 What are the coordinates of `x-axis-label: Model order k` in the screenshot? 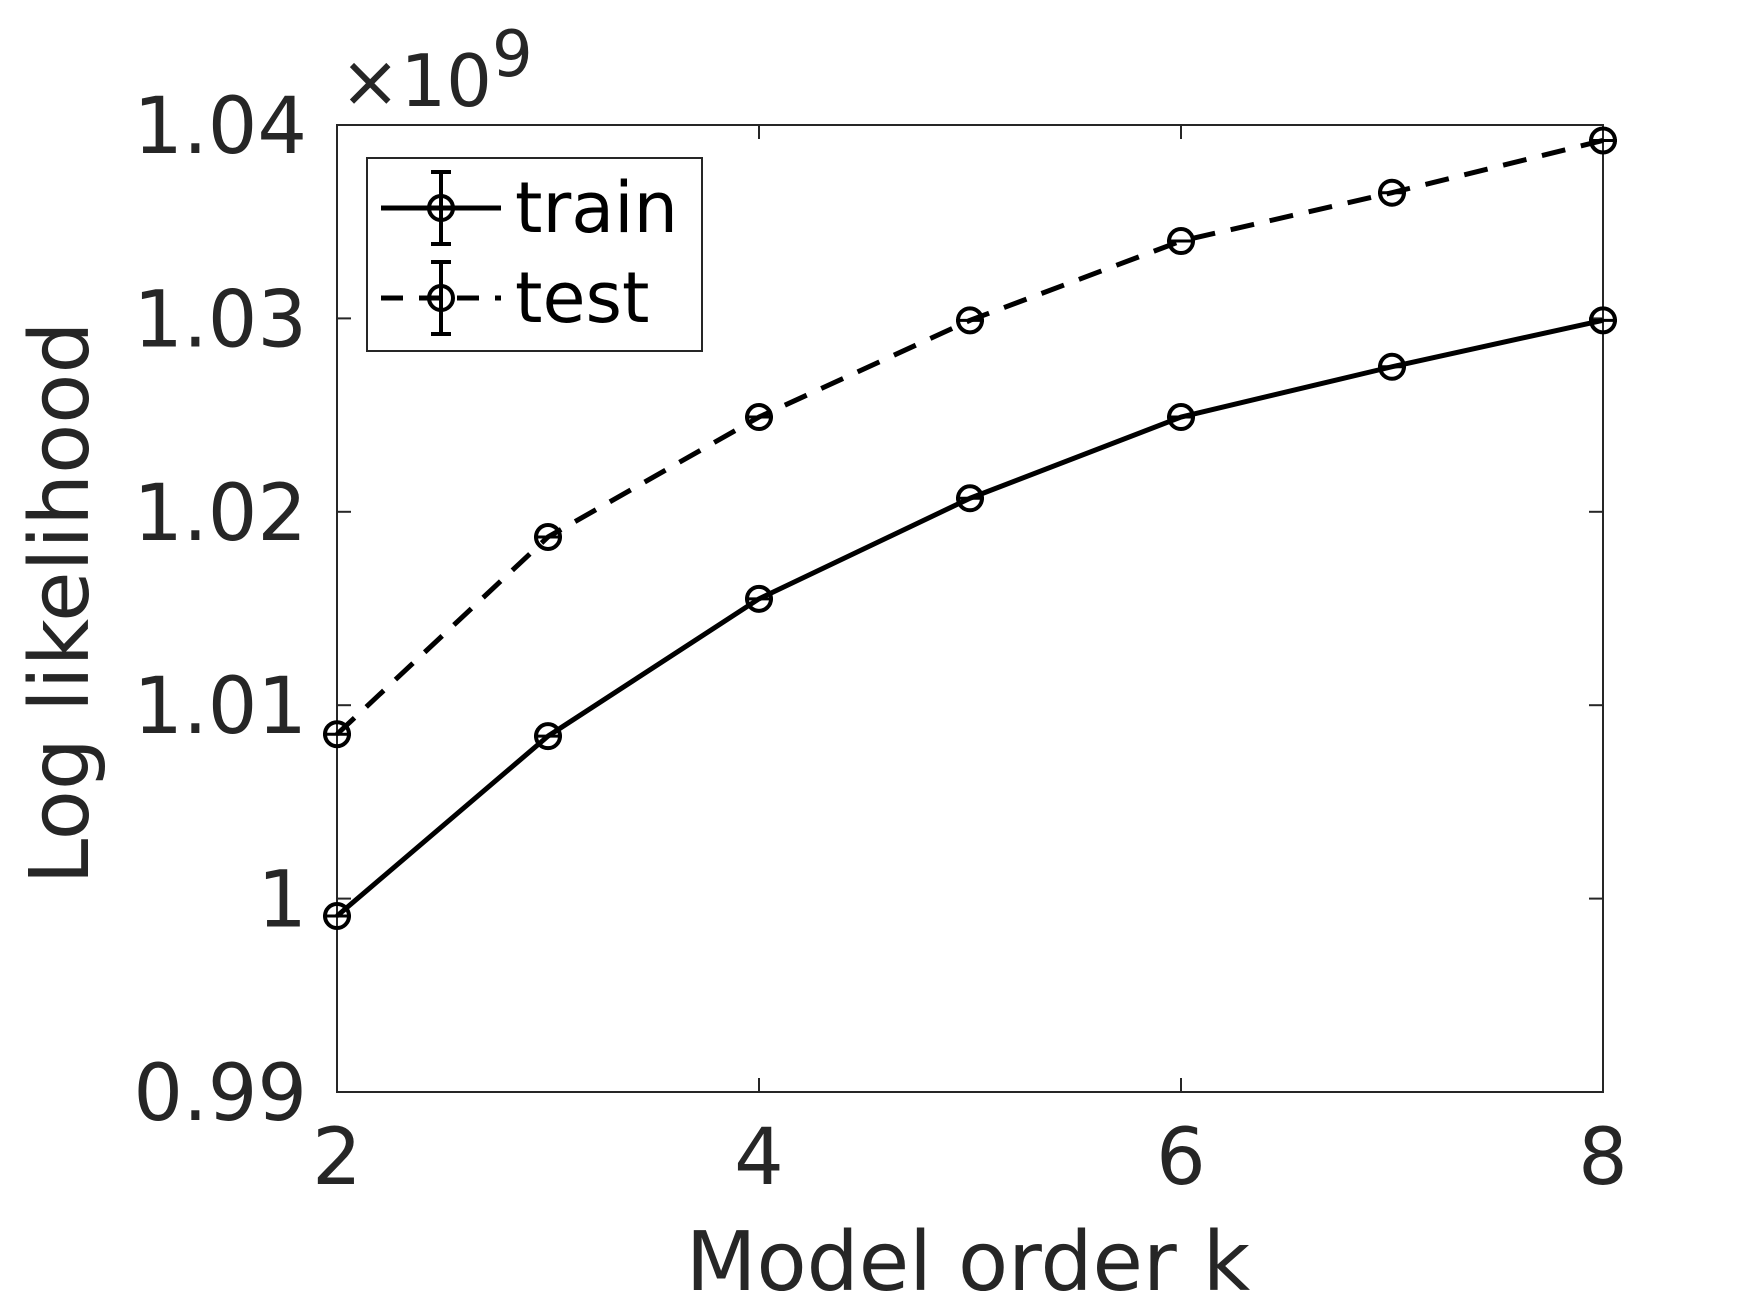 It's located at (968, 1262).